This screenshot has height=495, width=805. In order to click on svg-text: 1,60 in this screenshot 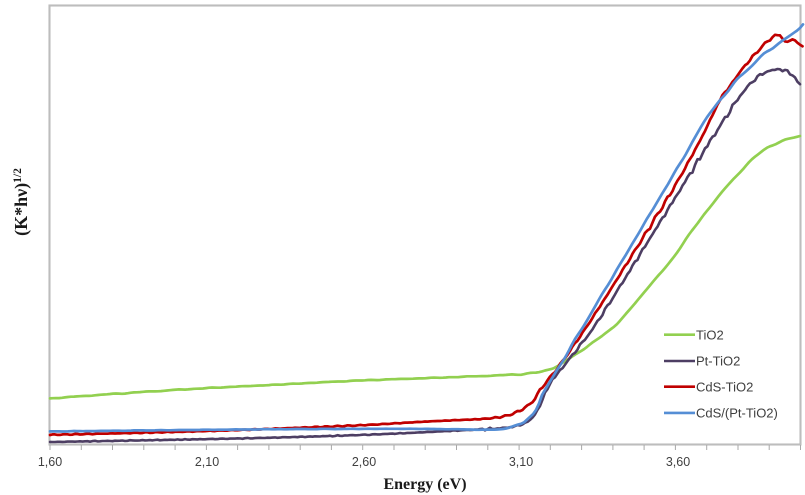, I will do `click(50, 462)`.